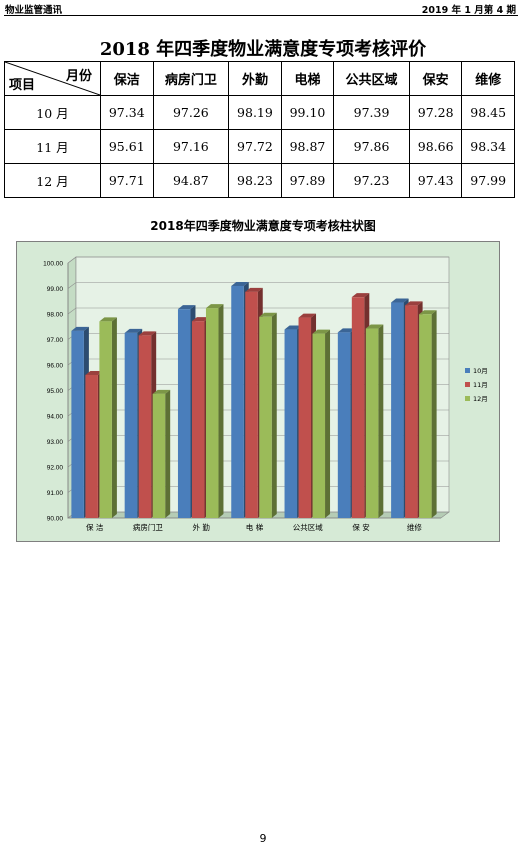 This screenshot has width=526, height=849. Describe the element at coordinates (55, 519) in the screenshot. I see `y-tick-label: 90.00` at that location.